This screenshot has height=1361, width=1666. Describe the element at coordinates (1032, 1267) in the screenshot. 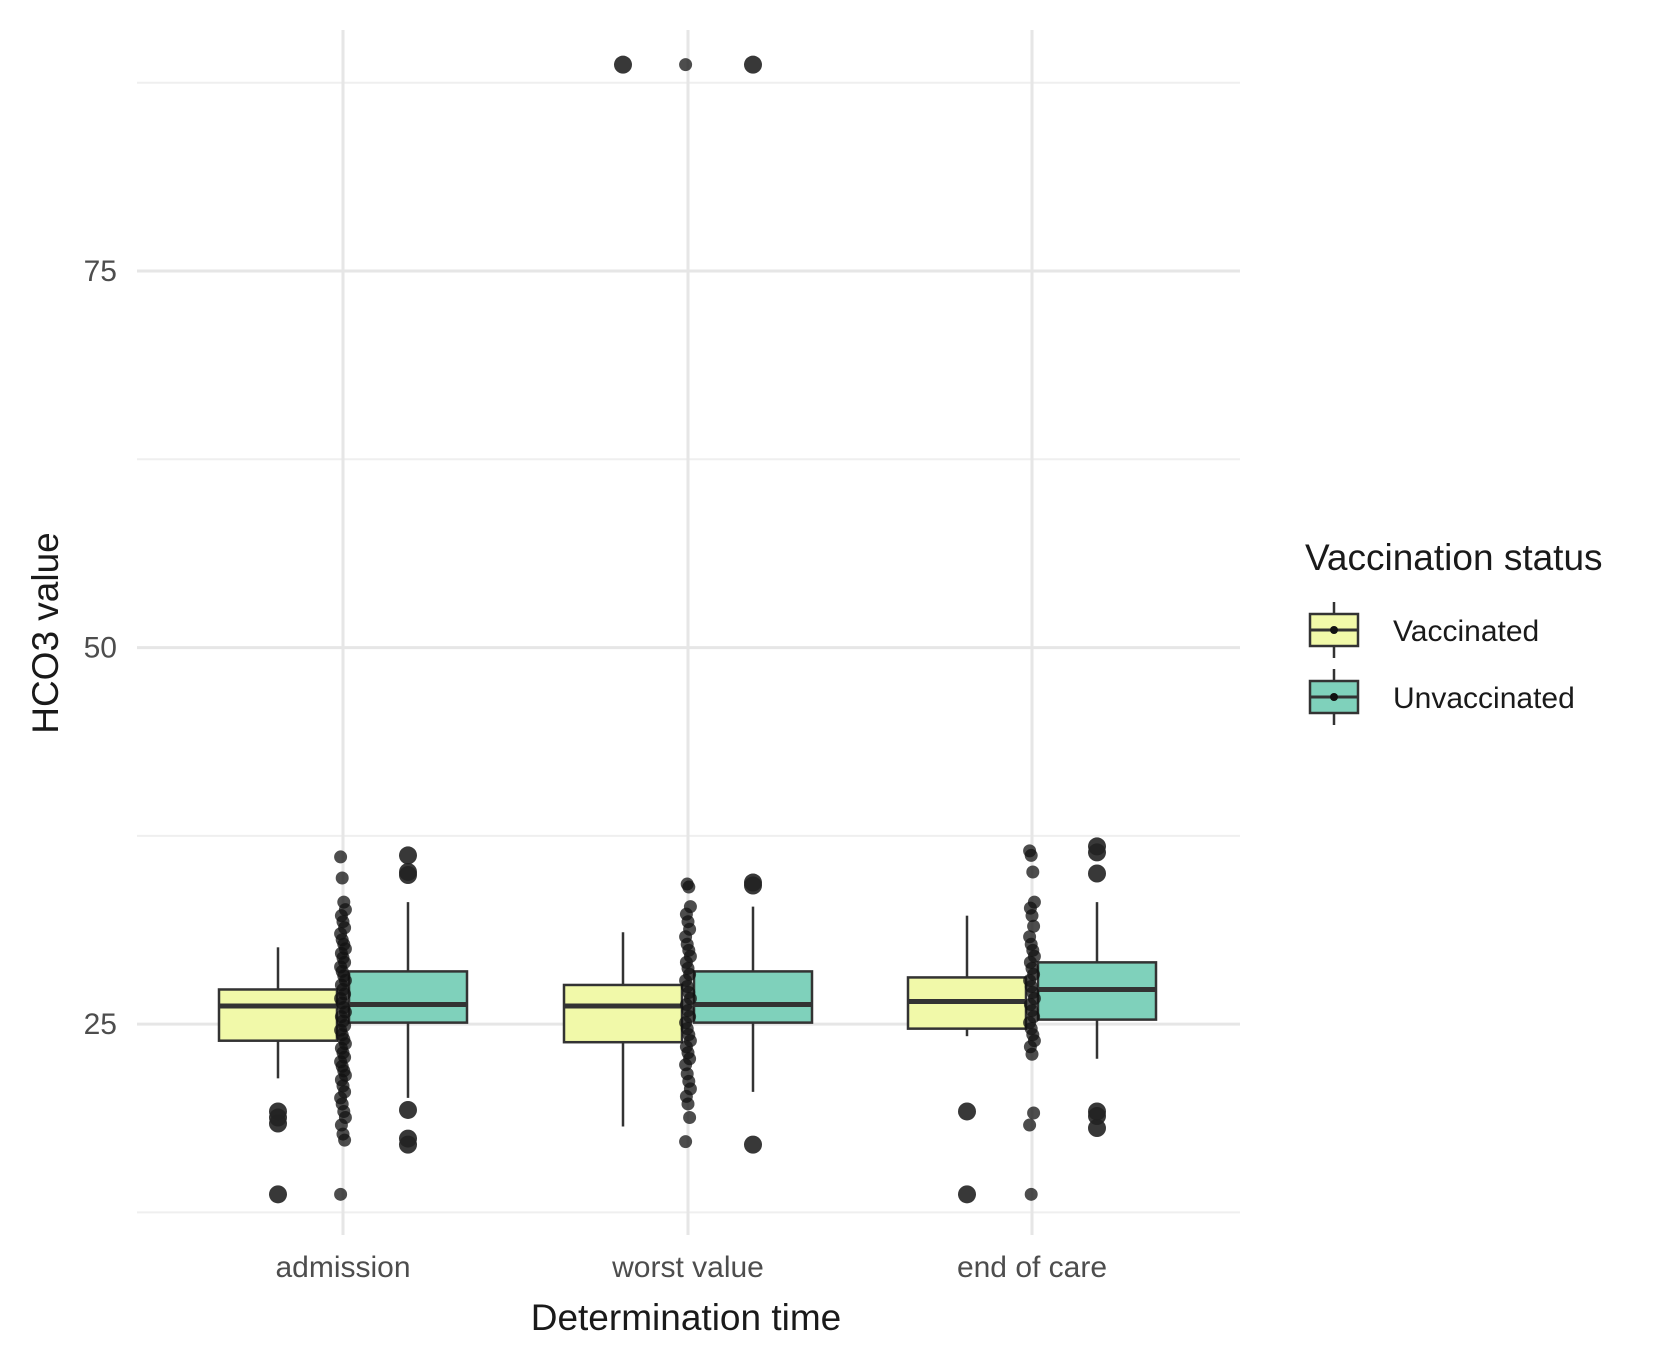

I see `x-tick-label: end of care` at that location.